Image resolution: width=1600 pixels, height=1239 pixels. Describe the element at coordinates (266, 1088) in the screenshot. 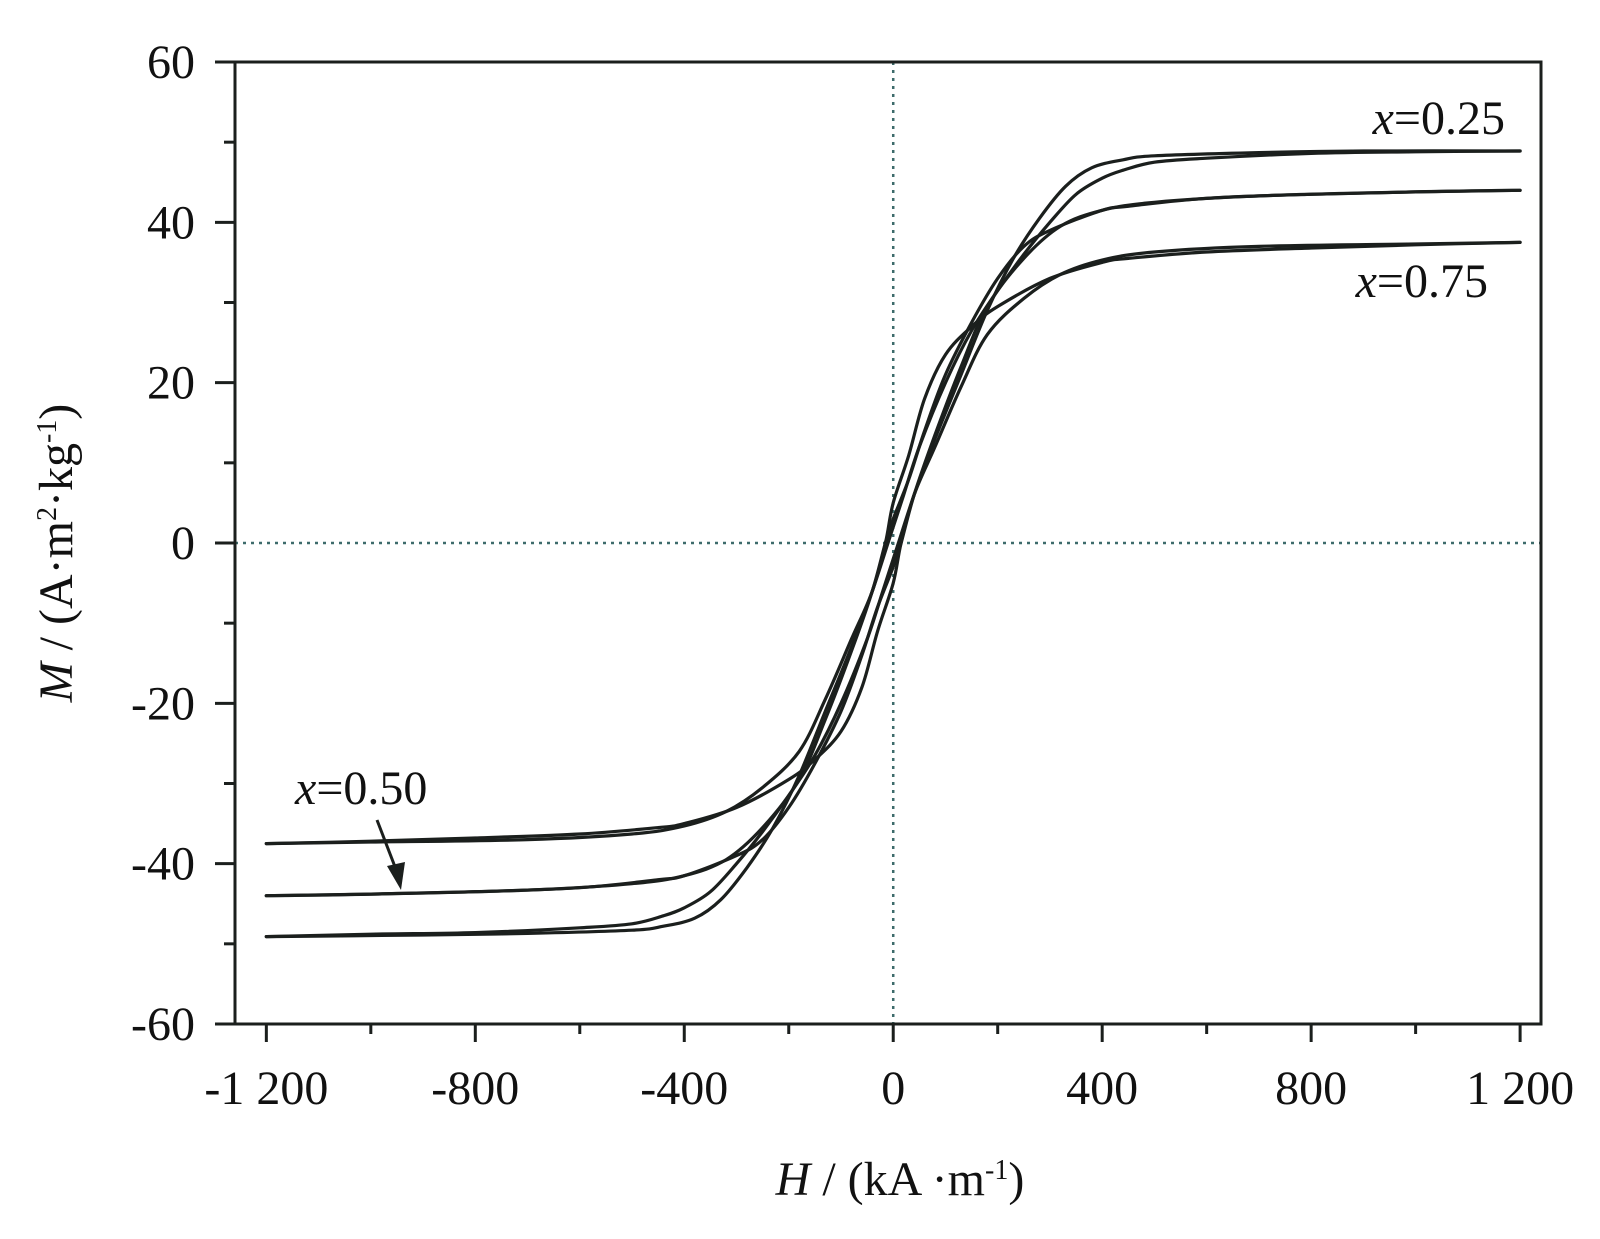

I see `x-tick-label: -1 200` at that location.